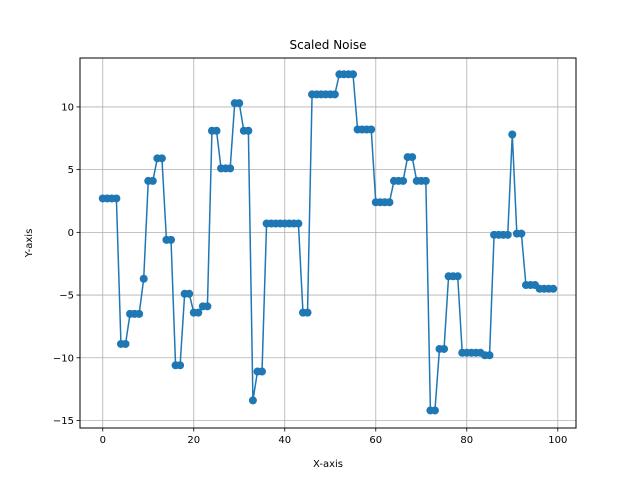  What do you see at coordinates (193, 440) in the screenshot?
I see `x-tick-label: 20` at bounding box center [193, 440].